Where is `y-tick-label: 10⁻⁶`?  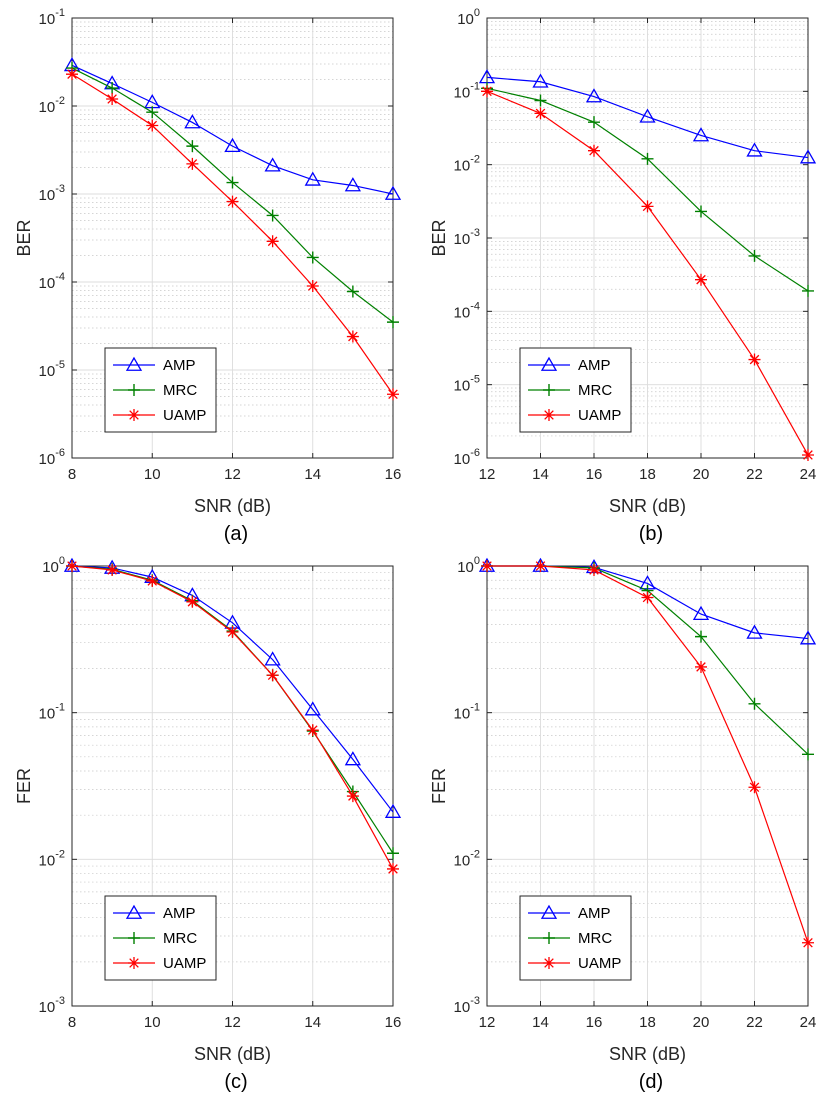
y-tick-label: 10⁻⁶ is located at coordinates (467, 457).